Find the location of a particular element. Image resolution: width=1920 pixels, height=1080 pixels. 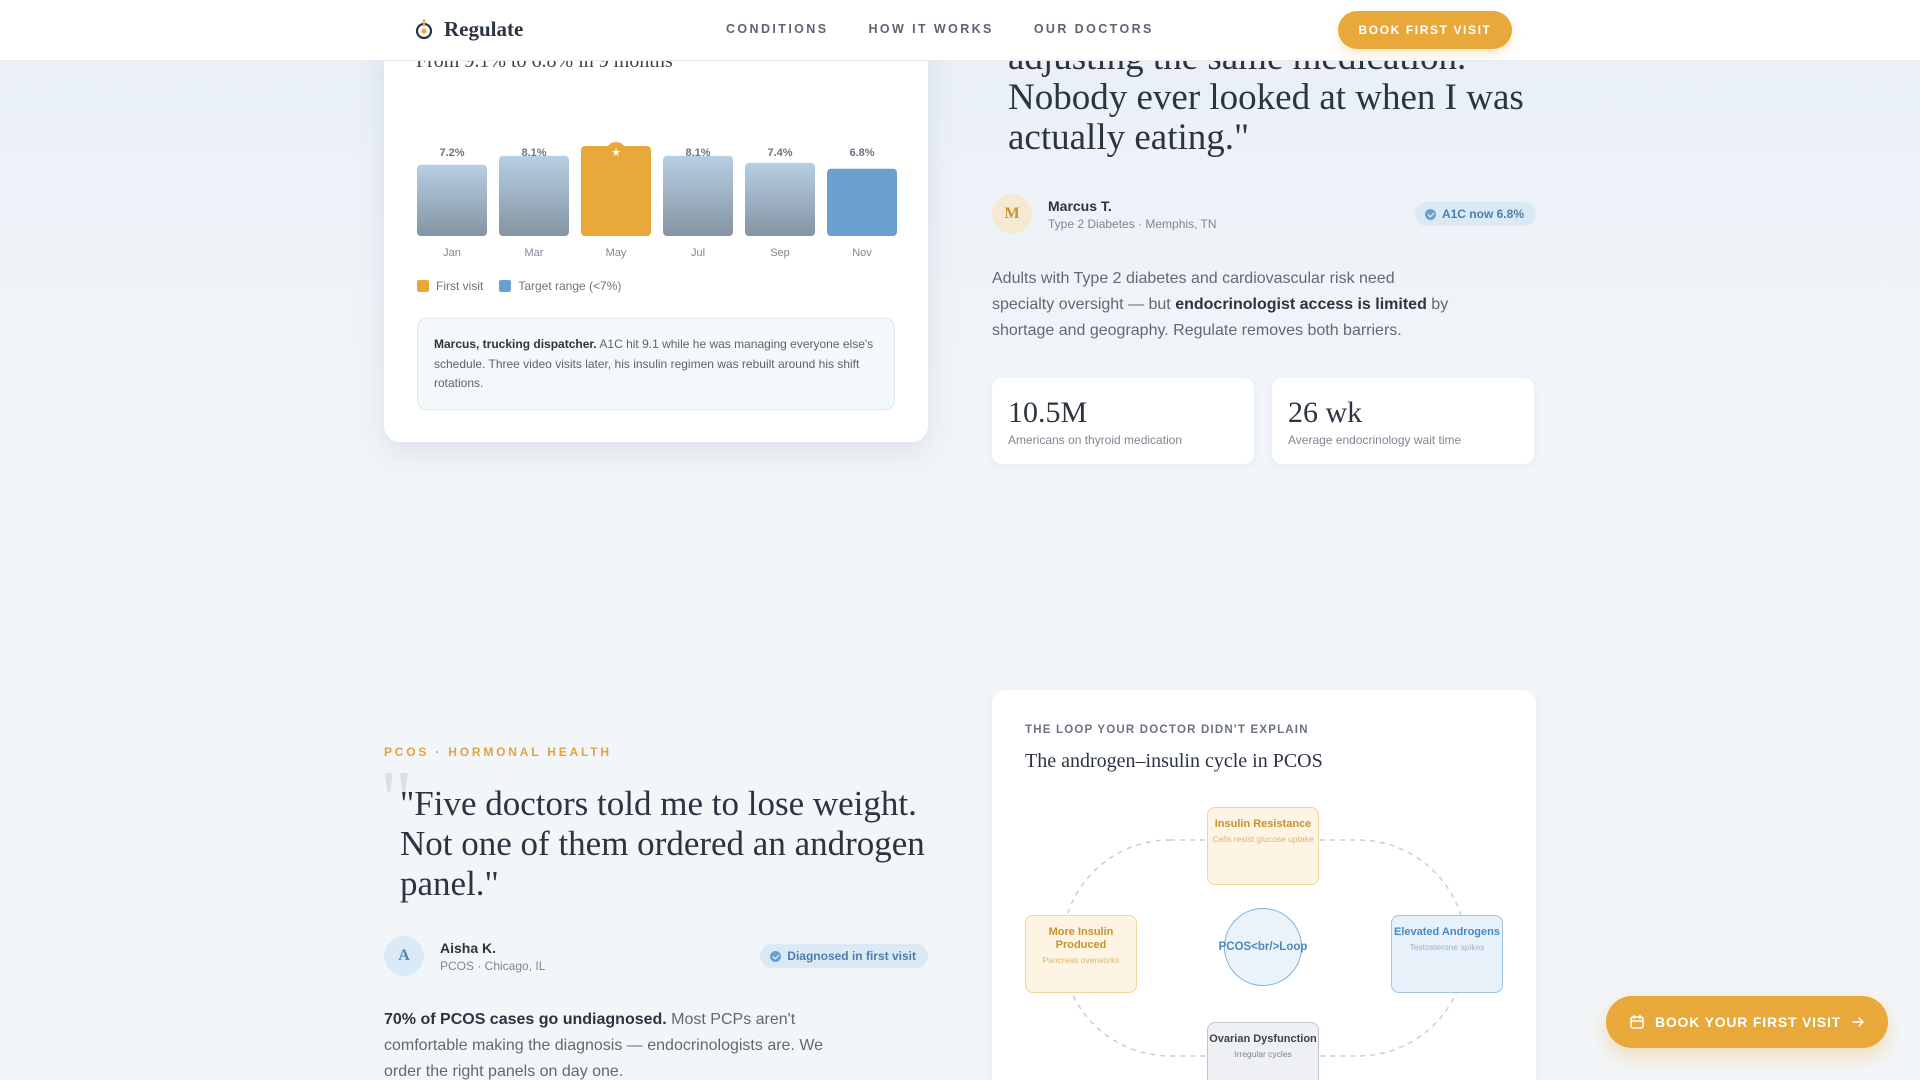

nav-link-our-doctors: OUR DOCTORS is located at coordinates (1093, 29).